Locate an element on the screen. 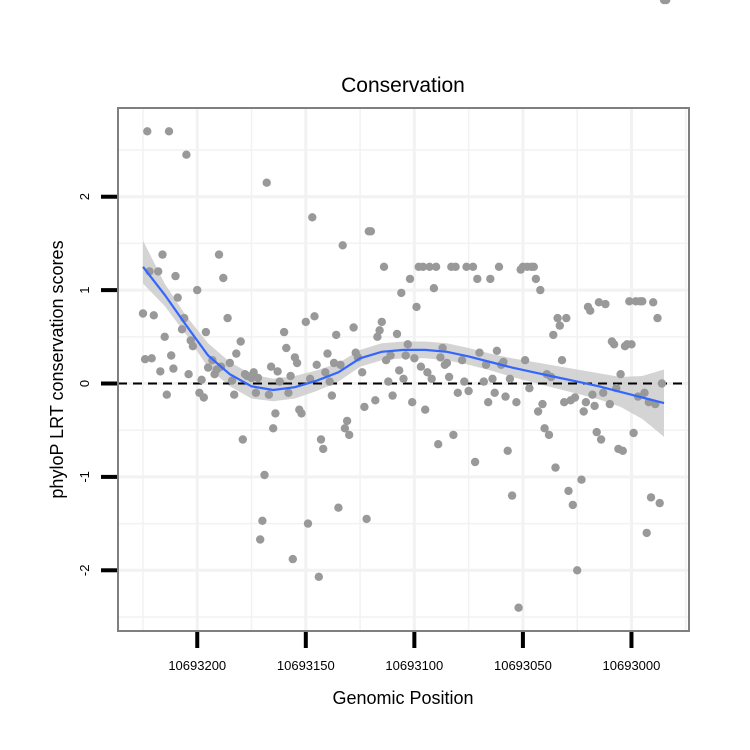  smooth-line-layer is located at coordinates (403, 335).